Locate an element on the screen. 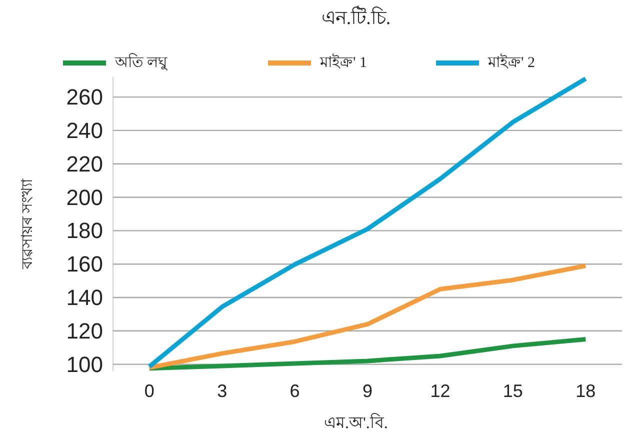 The height and width of the screenshot is (438, 625). y-tick-label: 160 is located at coordinates (84, 264).